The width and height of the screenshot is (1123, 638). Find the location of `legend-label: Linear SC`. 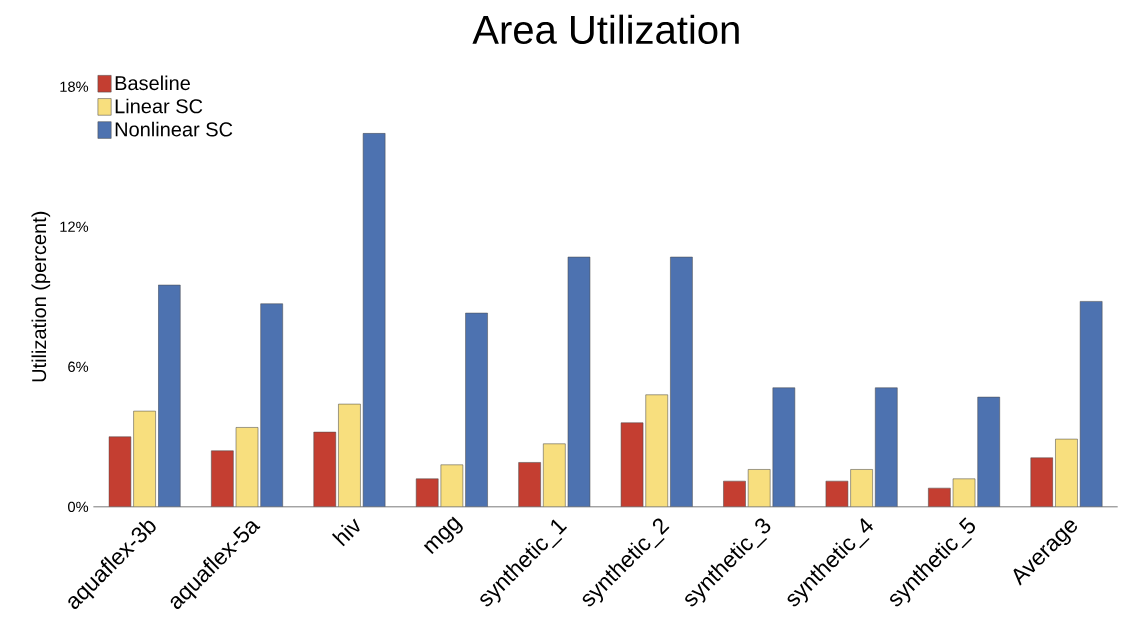

legend-label: Linear SC is located at coordinates (159, 106).